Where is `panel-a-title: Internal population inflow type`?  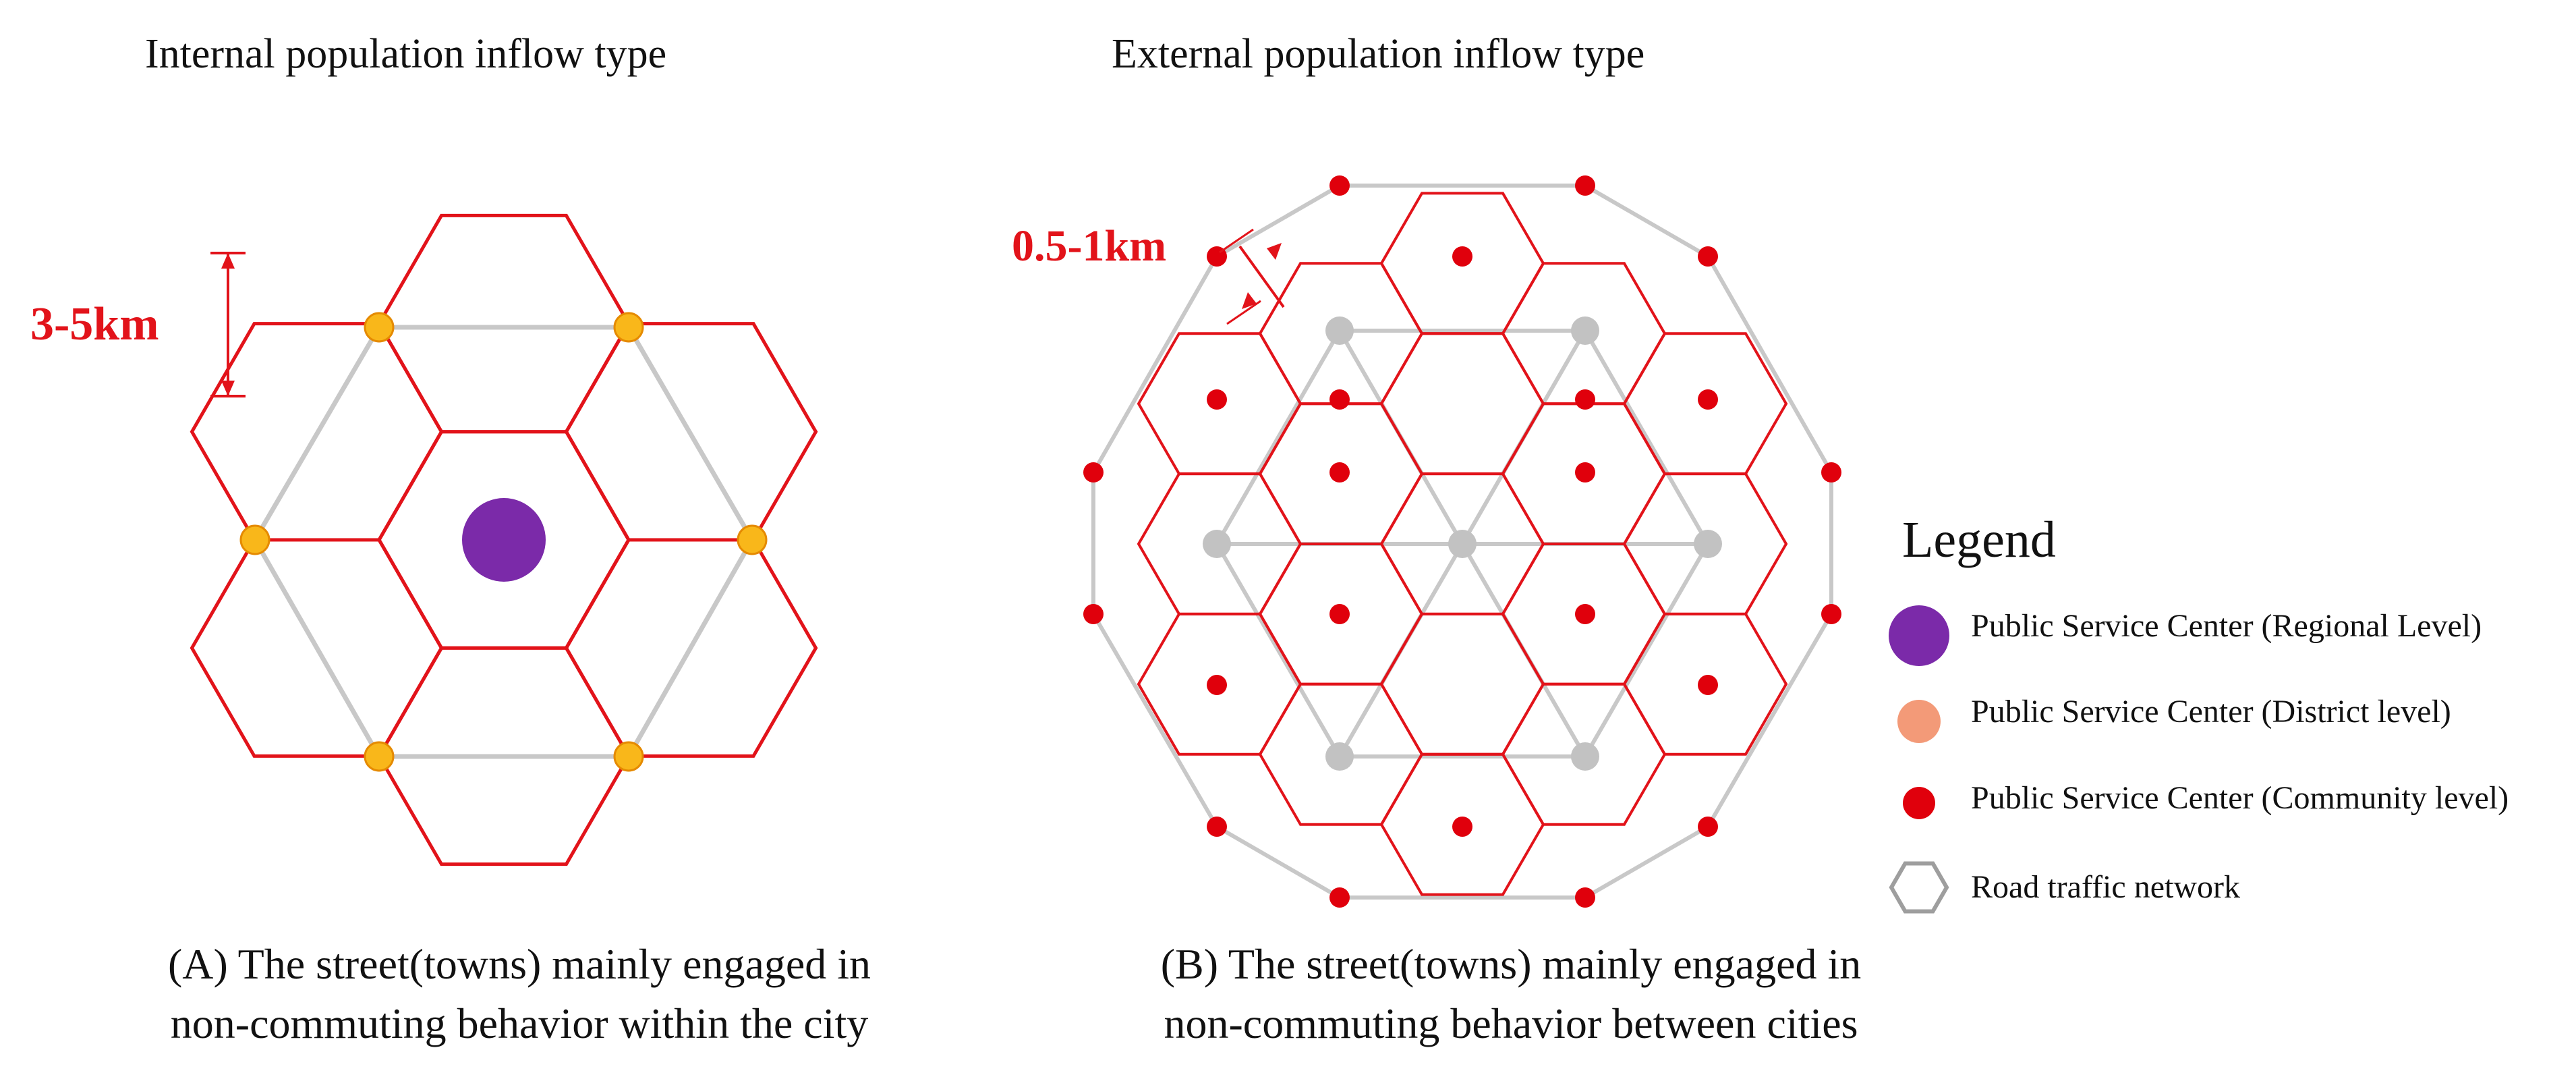
panel-a-title: Internal population inflow type is located at coordinates (405, 54).